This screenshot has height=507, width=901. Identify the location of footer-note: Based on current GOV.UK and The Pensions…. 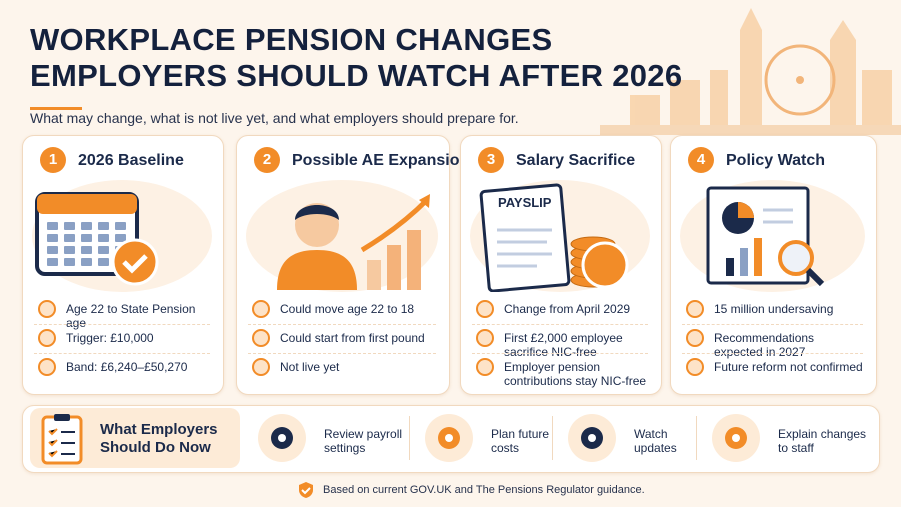
(484, 490).